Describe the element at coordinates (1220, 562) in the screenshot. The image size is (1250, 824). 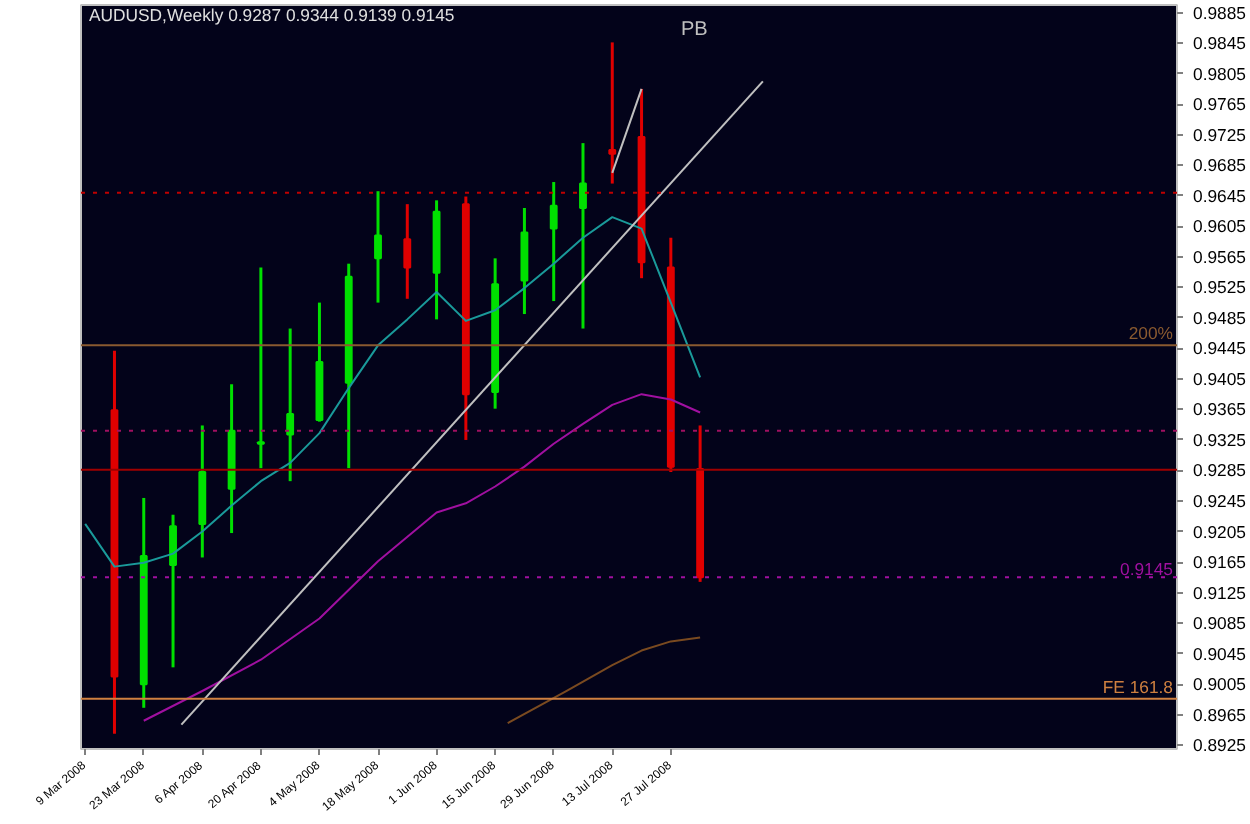
I see `y-tick-label: 0.9165` at that location.